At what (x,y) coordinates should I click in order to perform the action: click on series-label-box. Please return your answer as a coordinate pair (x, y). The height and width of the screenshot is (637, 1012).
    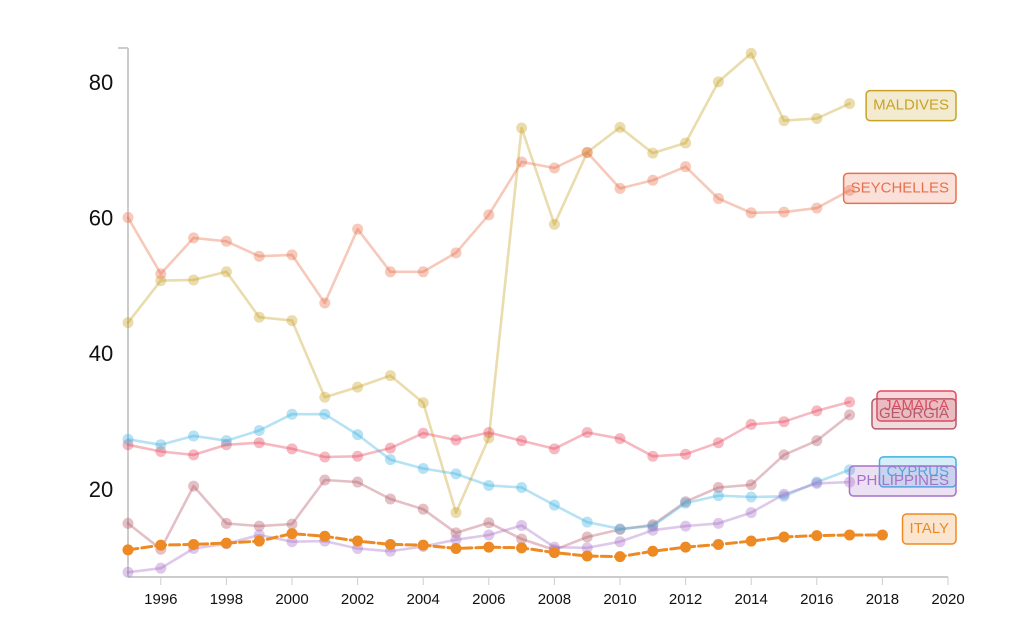
    Looking at the image, I should click on (914, 414).